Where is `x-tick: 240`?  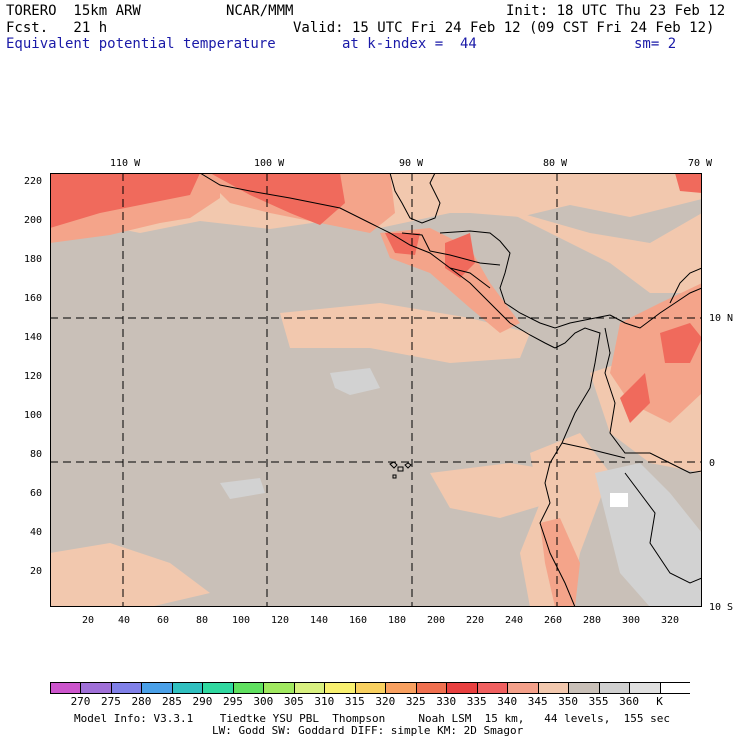 x-tick: 240 is located at coordinates (514, 620).